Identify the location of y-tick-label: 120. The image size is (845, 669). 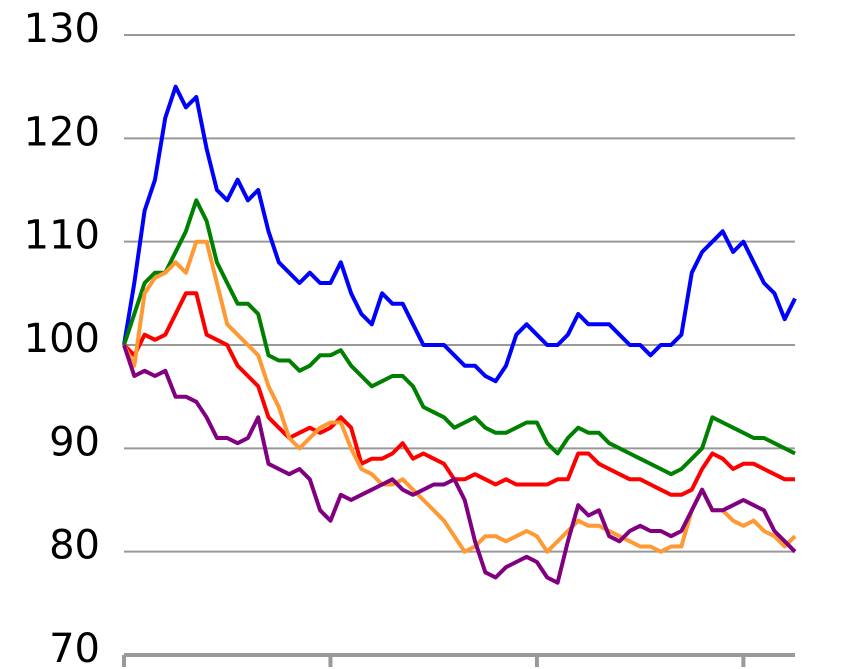
(62, 132).